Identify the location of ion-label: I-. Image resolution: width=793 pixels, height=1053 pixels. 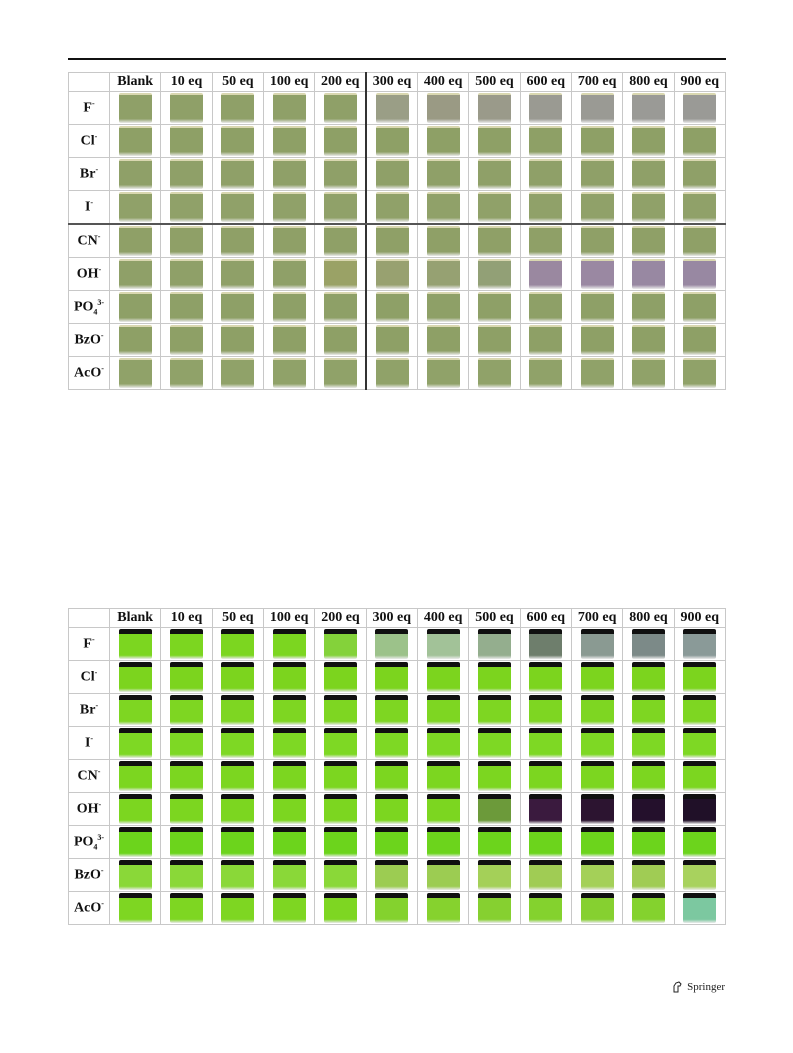
(89, 743).